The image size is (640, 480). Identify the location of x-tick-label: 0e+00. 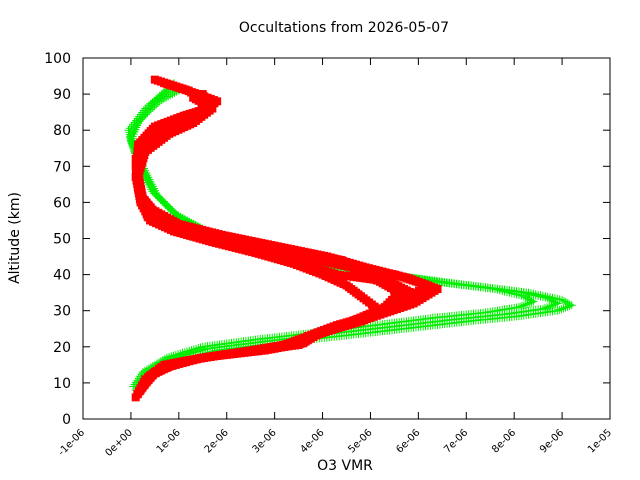
(119, 443).